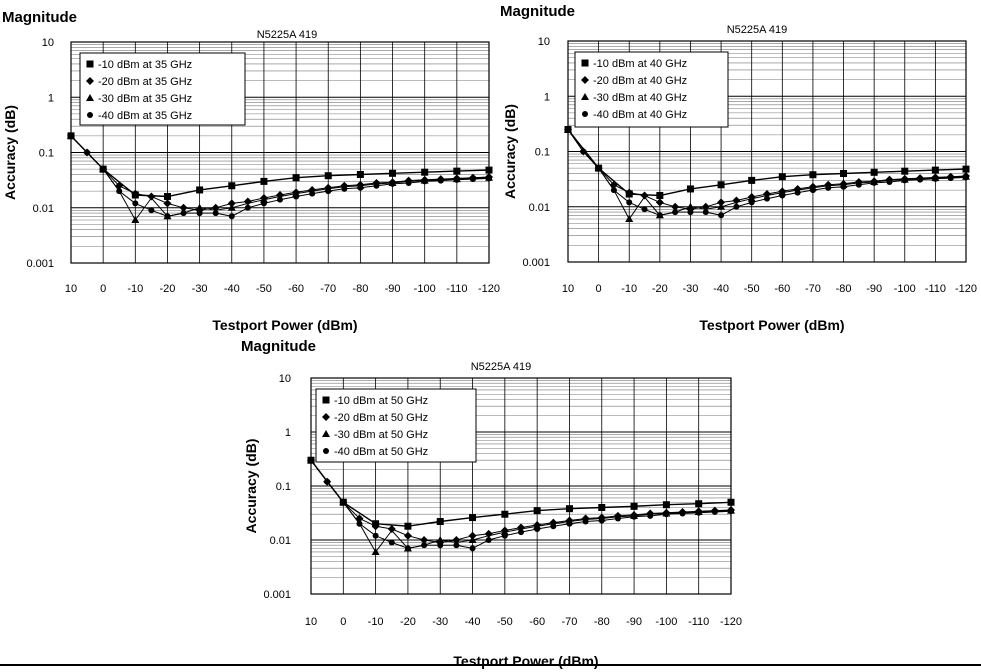 The width and height of the screenshot is (981, 672). Describe the element at coordinates (782, 289) in the screenshot. I see `x-tick-label: -60` at that location.